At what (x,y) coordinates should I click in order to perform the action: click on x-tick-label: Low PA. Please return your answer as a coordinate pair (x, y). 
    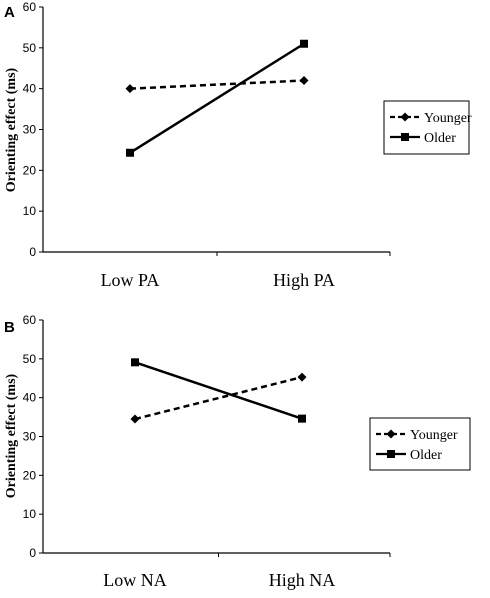
    Looking at the image, I should click on (130, 280).